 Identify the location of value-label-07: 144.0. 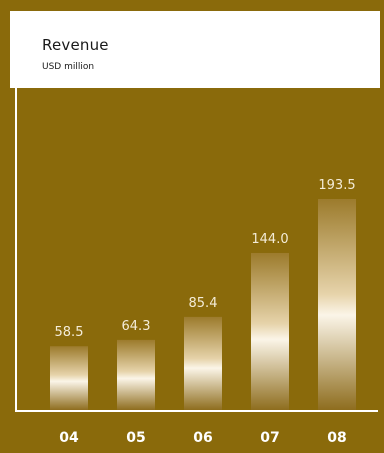
(269, 239).